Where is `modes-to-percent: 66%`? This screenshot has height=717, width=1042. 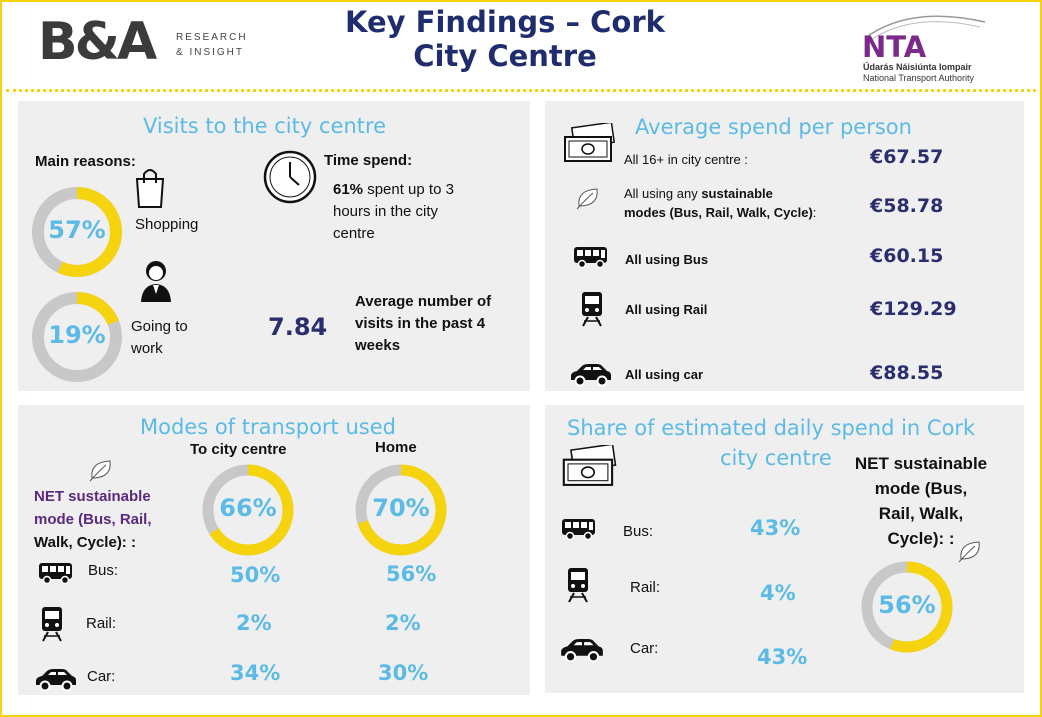 modes-to-percent: 66% is located at coordinates (248, 508).